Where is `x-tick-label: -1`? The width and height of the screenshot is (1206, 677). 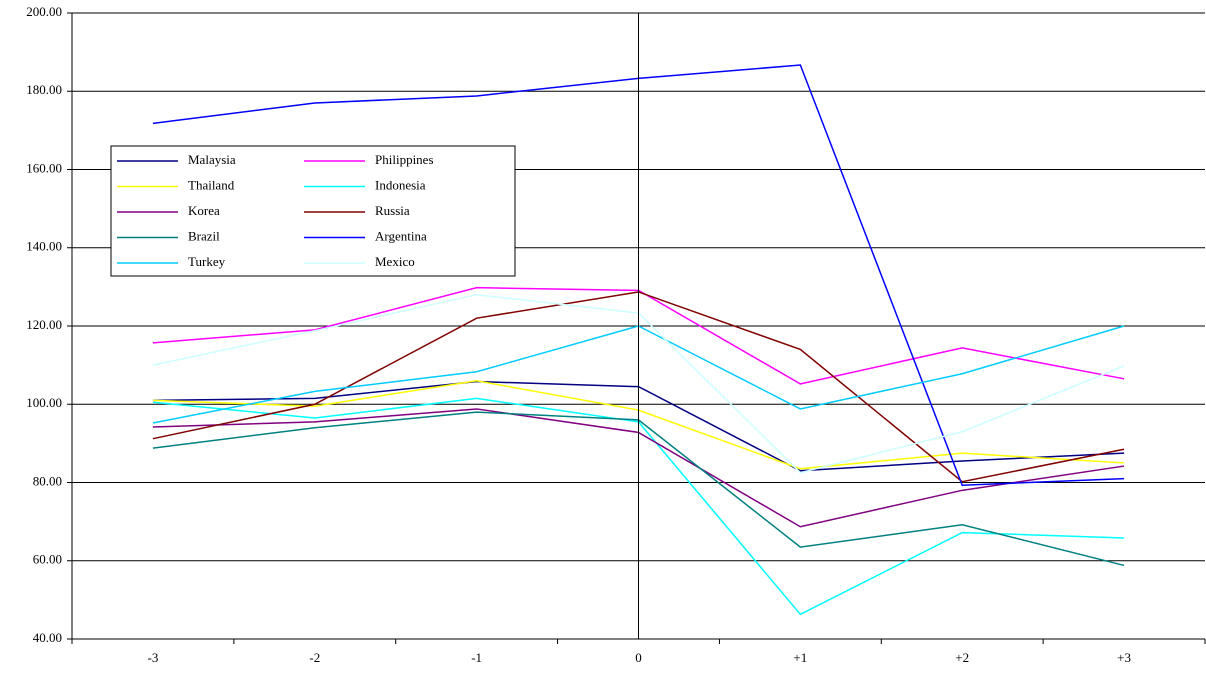 x-tick-label: -1 is located at coordinates (476, 657).